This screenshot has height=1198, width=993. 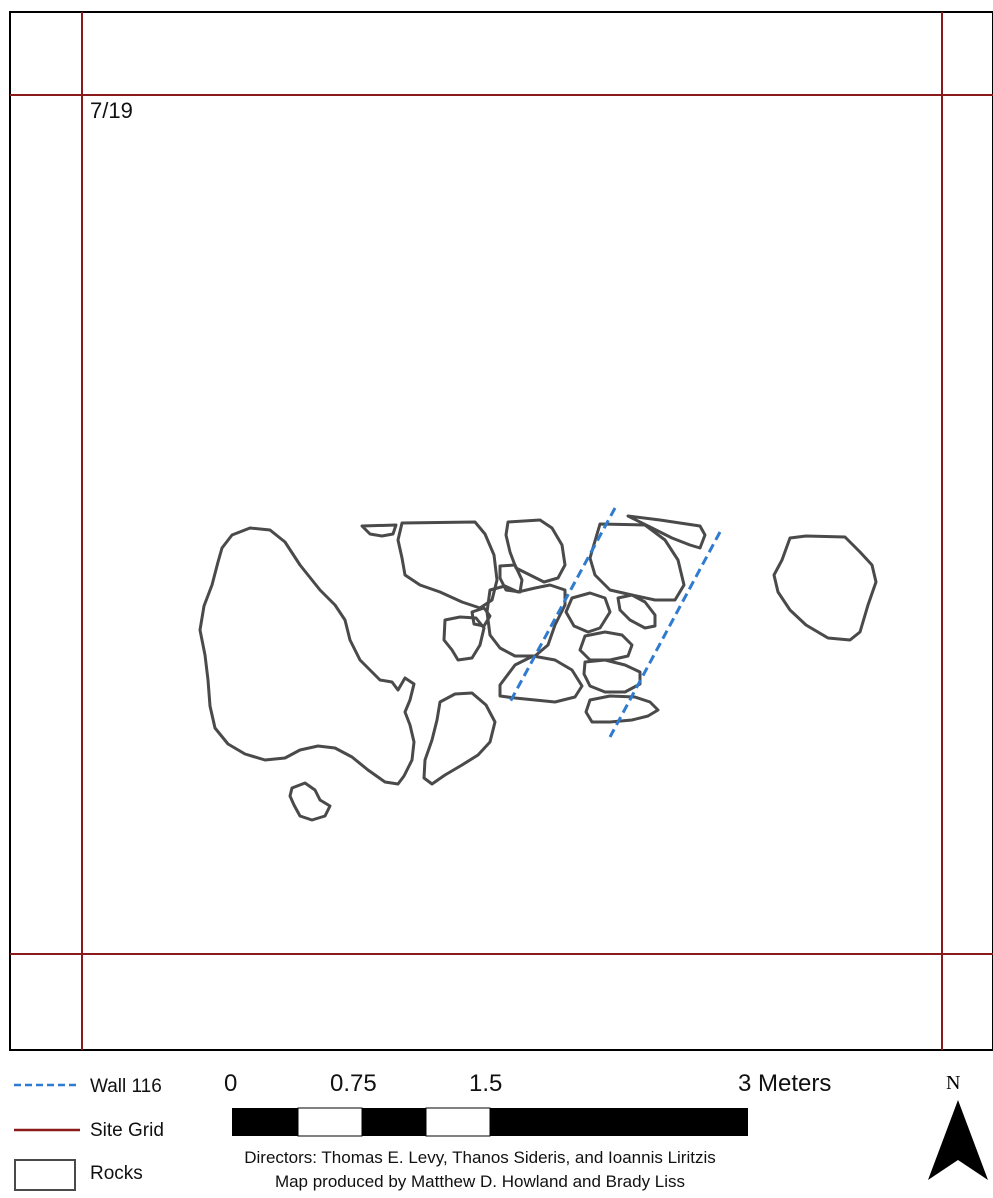 What do you see at coordinates (379, 530) in the screenshot?
I see `rock-small-top` at bounding box center [379, 530].